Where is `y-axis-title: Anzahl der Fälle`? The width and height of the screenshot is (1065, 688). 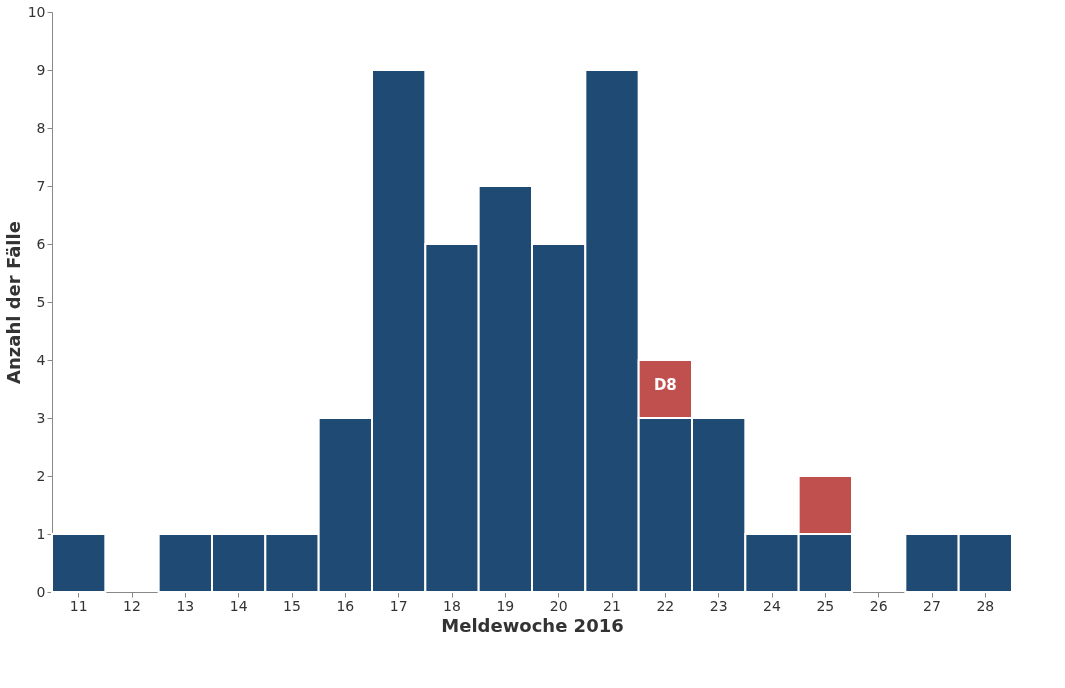 y-axis-title: Anzahl der Fälle is located at coordinates (13, 302).